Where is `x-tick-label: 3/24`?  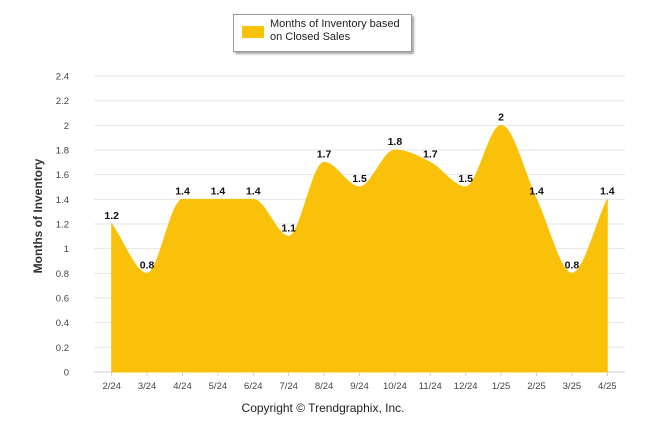 x-tick-label: 3/24 is located at coordinates (147, 386).